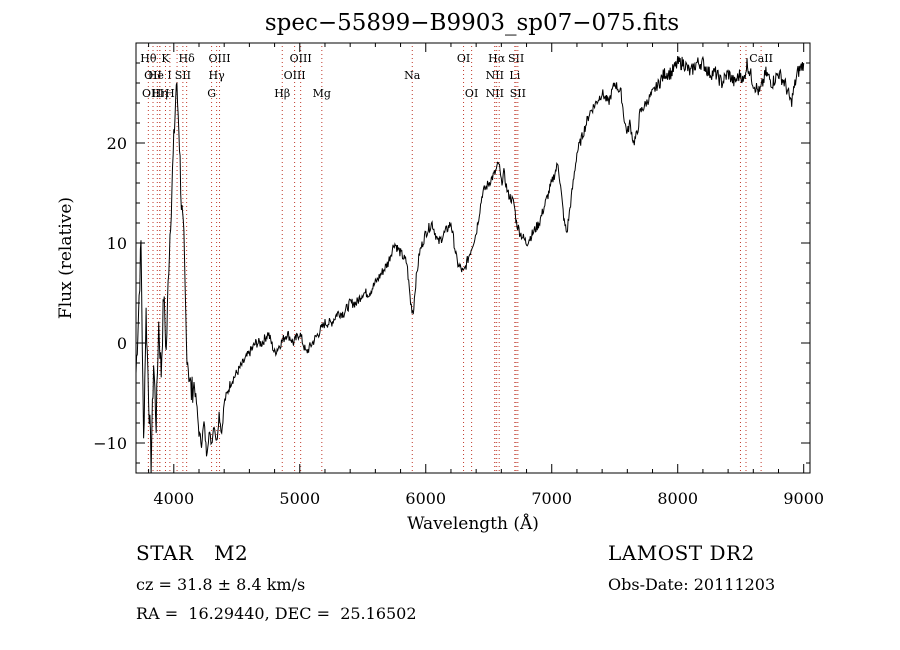  What do you see at coordinates (761, 58) in the screenshot?
I see `line-label: CaII` at bounding box center [761, 58].